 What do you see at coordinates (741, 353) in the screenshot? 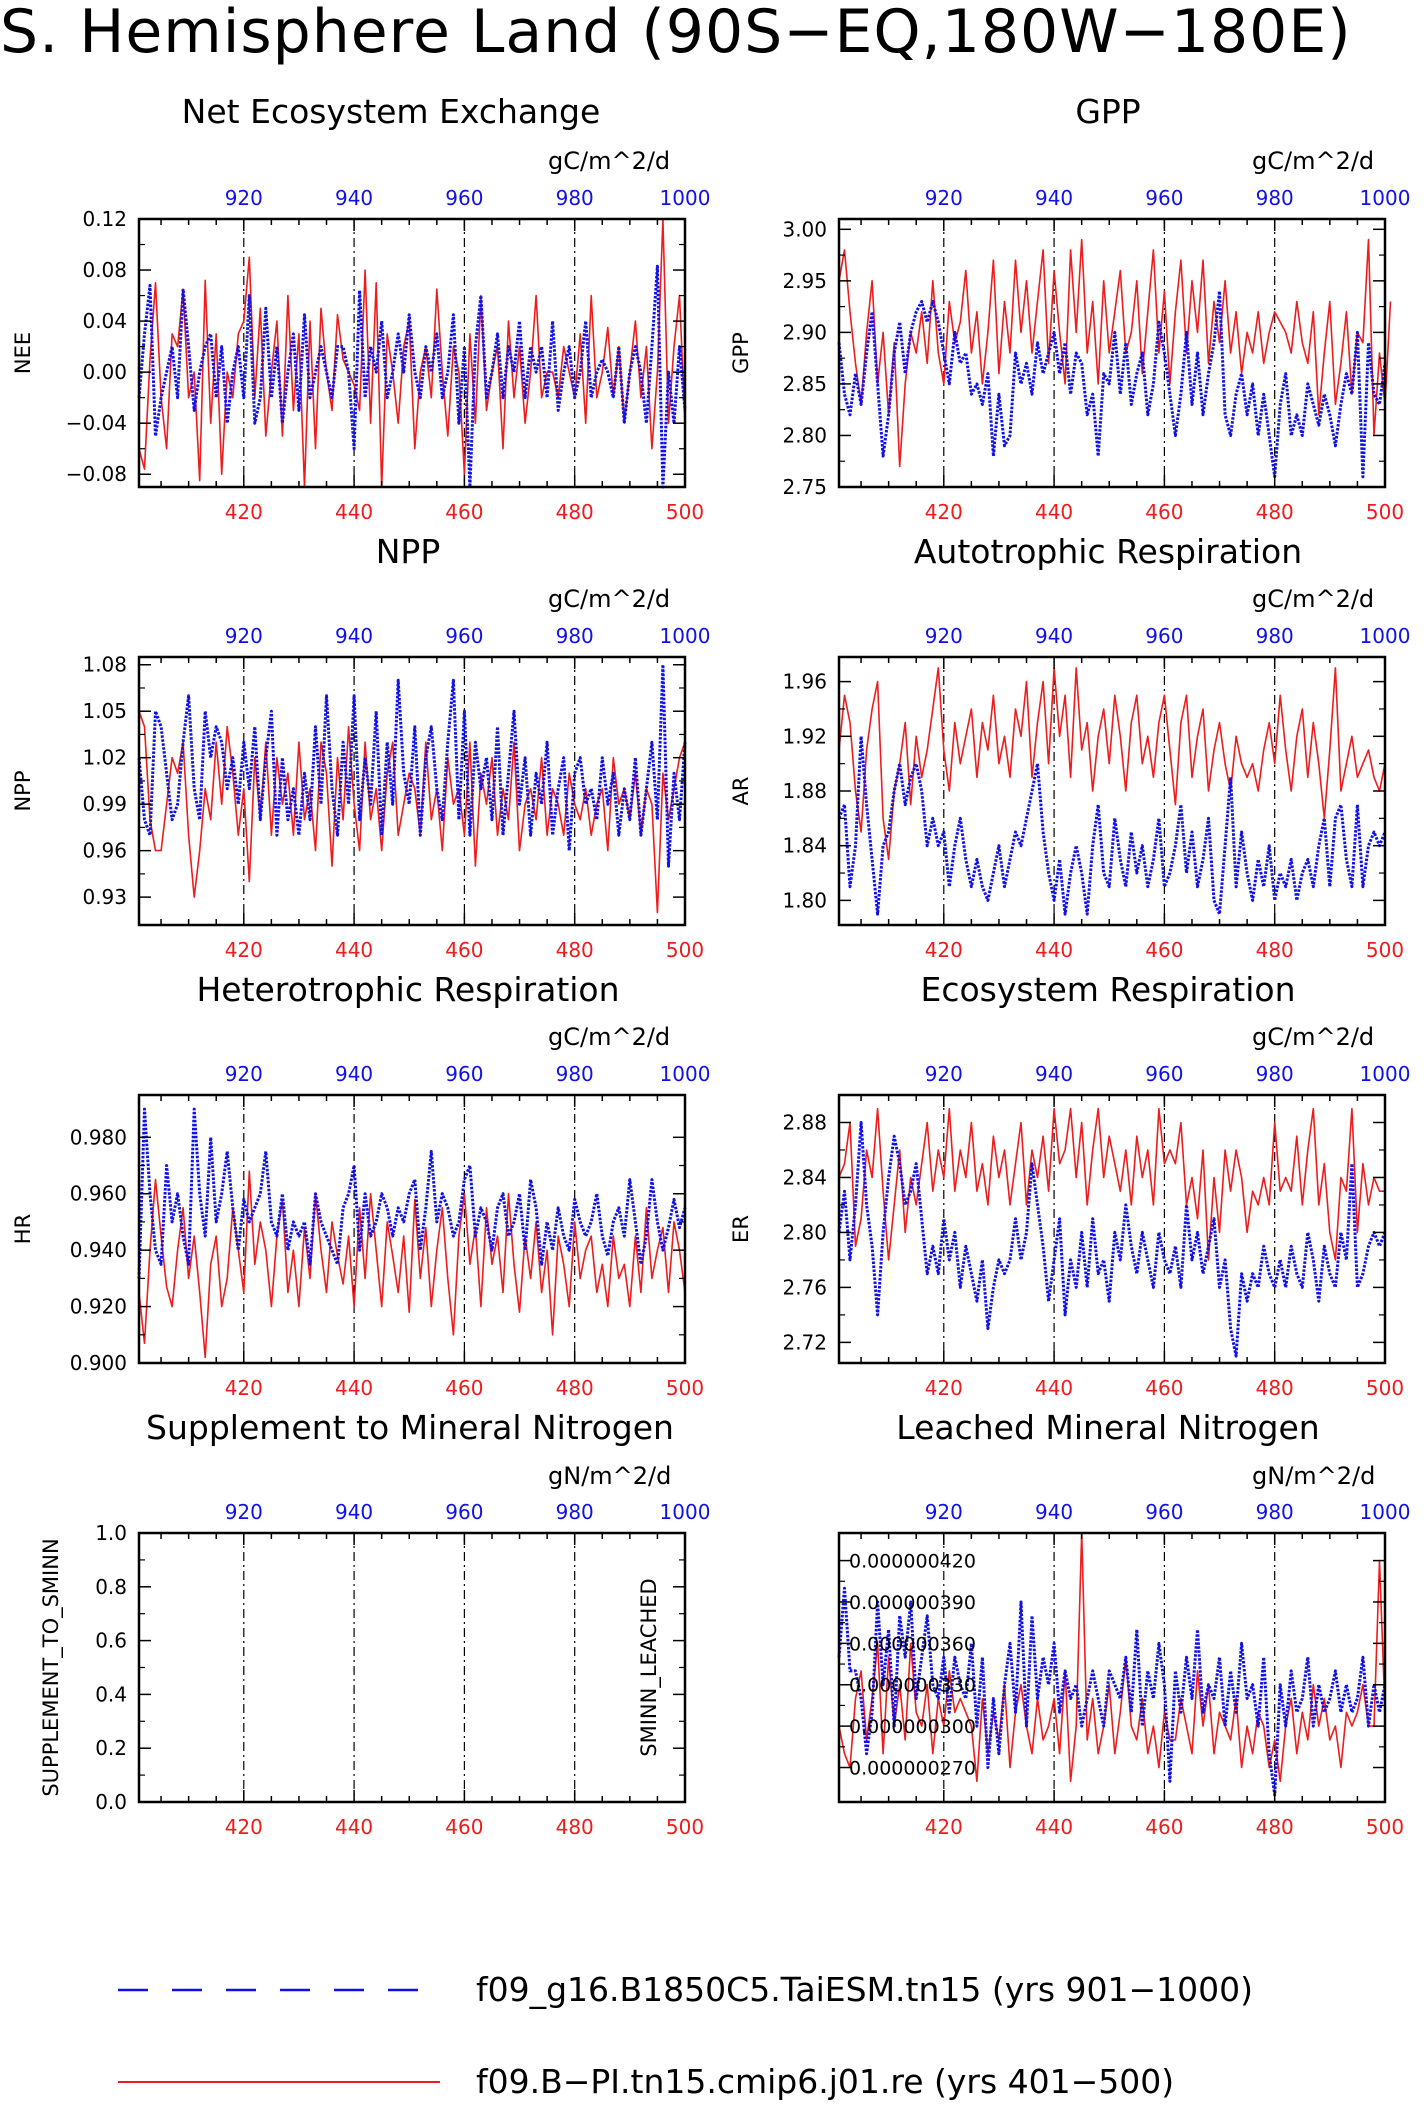
I see `y-axis-label: GPP` at bounding box center [741, 353].